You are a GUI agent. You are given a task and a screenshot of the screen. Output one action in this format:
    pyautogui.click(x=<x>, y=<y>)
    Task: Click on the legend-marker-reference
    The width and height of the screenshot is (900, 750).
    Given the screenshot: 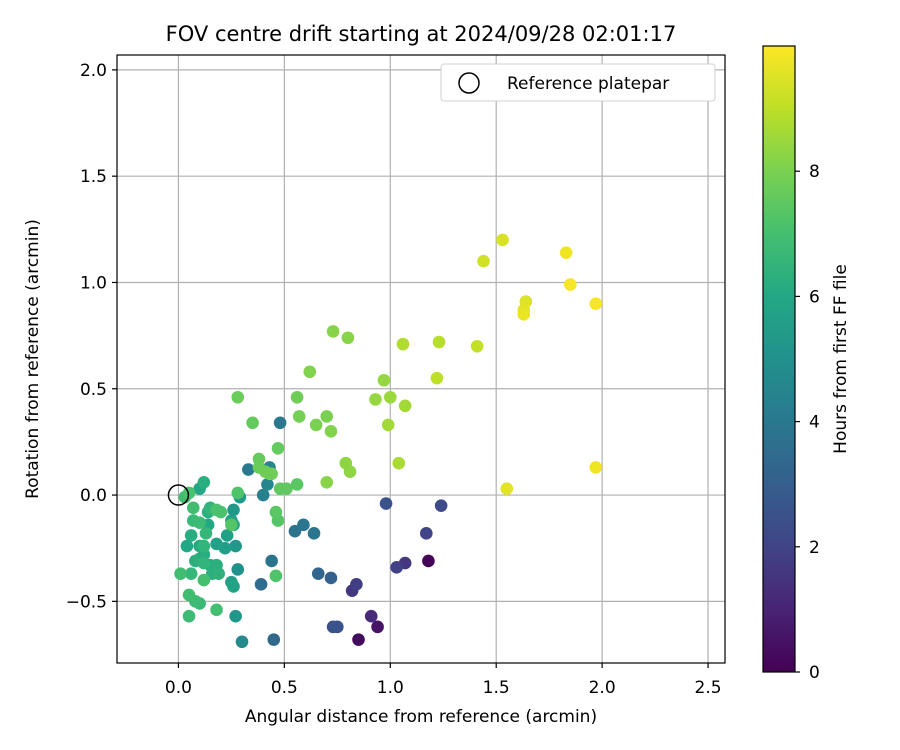 What is the action you would take?
    pyautogui.click(x=469, y=83)
    